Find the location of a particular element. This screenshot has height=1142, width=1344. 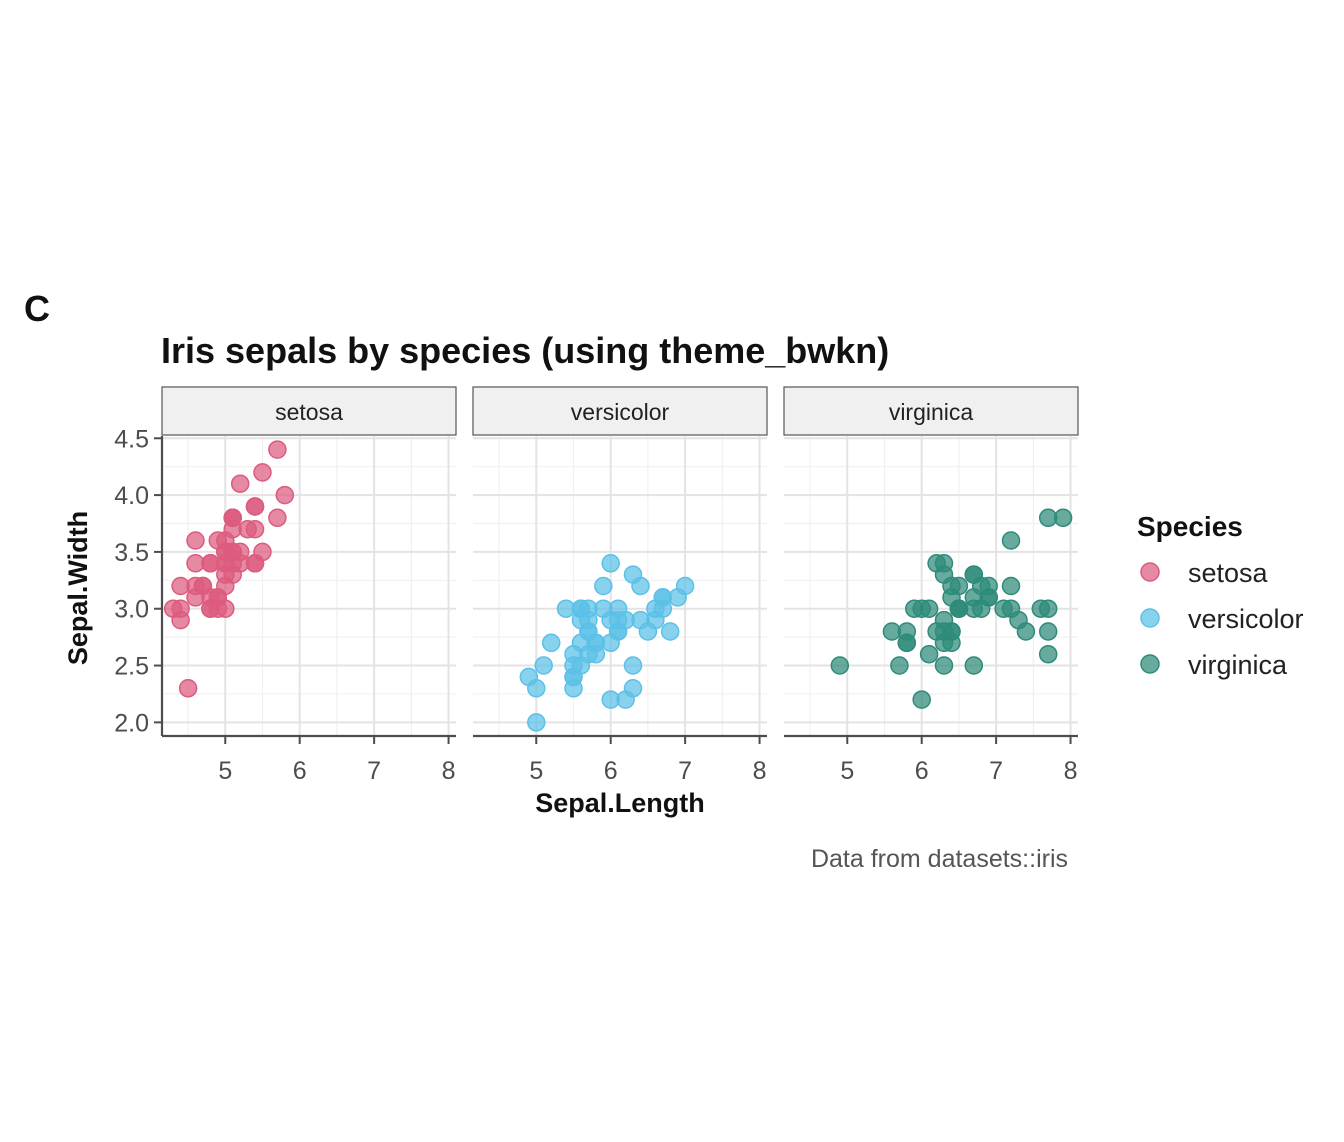

facet-strip-label: setosa is located at coordinates (309, 412).